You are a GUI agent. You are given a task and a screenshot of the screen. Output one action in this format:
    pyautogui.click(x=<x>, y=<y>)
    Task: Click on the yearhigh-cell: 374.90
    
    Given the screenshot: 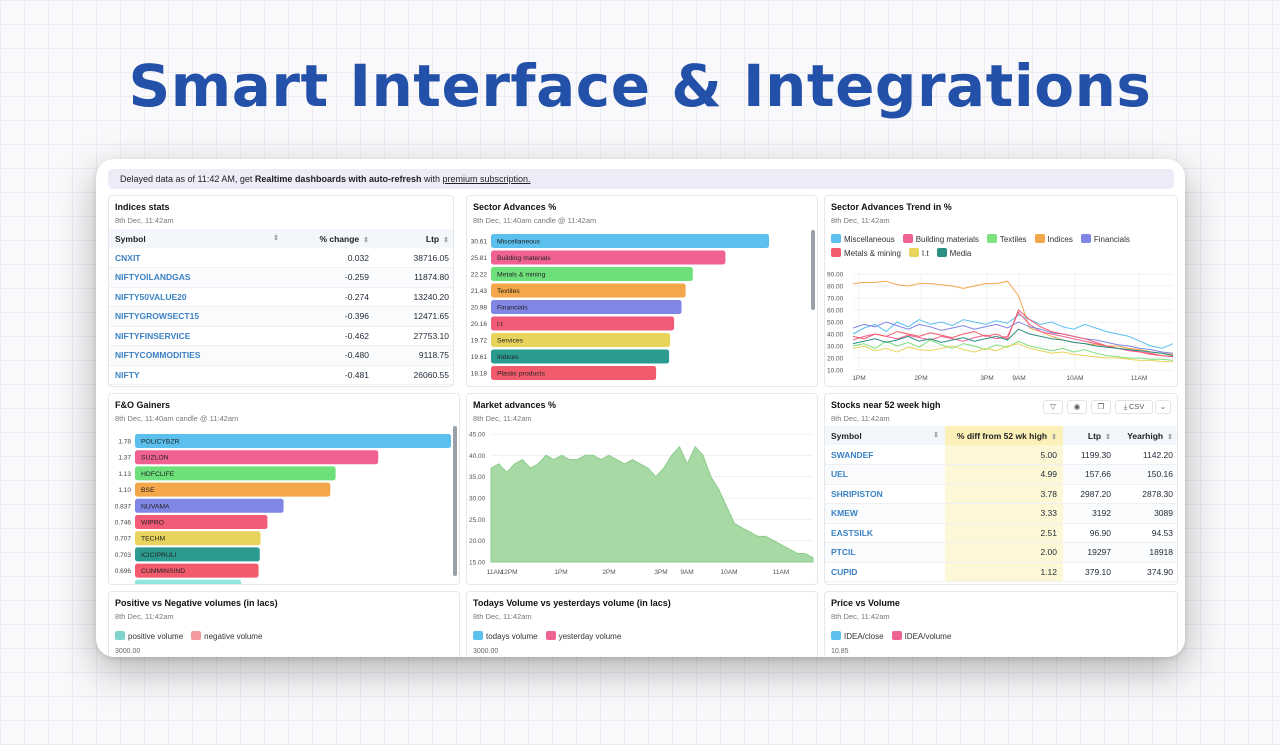 What is the action you would take?
    pyautogui.click(x=1147, y=572)
    